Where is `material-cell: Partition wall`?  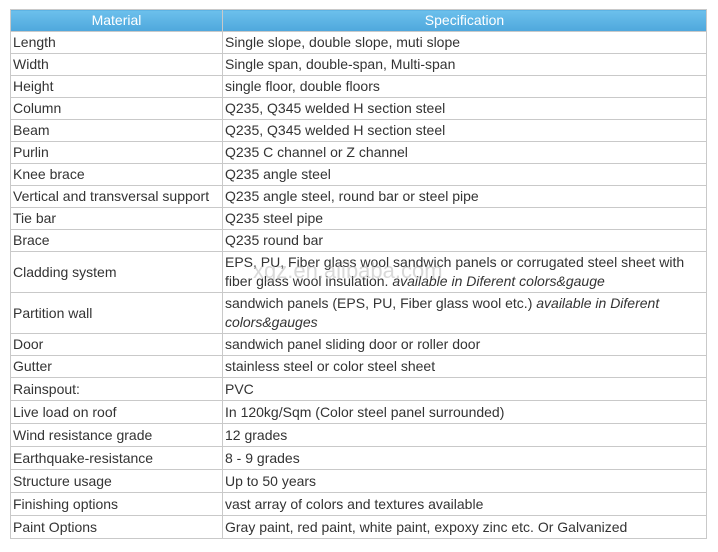 material-cell: Partition wall is located at coordinates (116, 313).